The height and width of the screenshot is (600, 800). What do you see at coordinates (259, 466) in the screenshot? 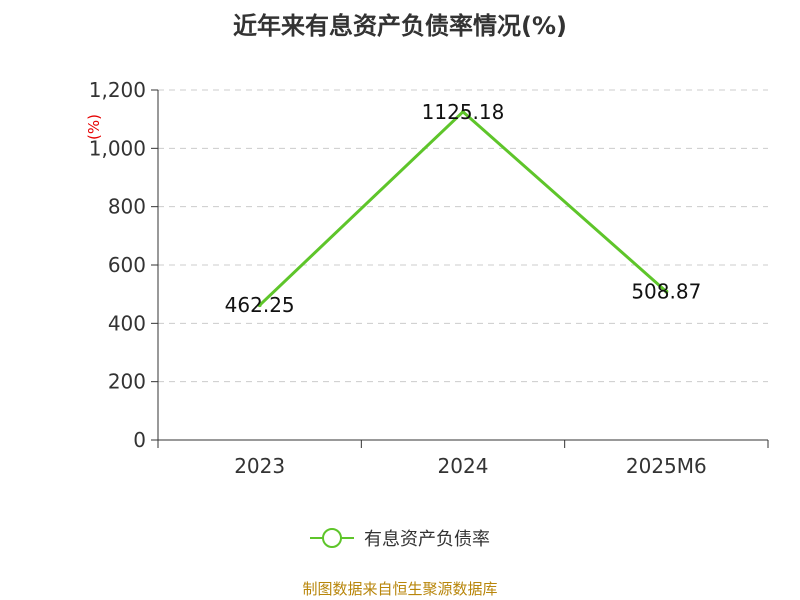
I see `x-tick-label: 2023` at bounding box center [259, 466].